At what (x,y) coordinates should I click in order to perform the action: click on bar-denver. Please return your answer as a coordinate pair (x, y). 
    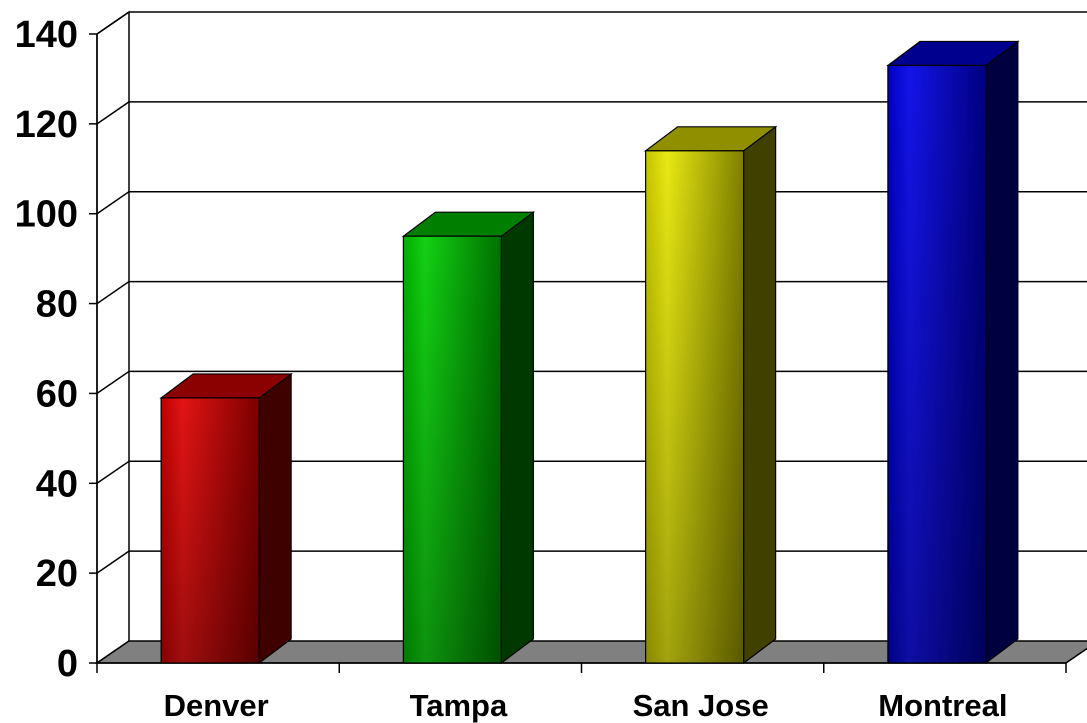
    Looking at the image, I should click on (226, 518).